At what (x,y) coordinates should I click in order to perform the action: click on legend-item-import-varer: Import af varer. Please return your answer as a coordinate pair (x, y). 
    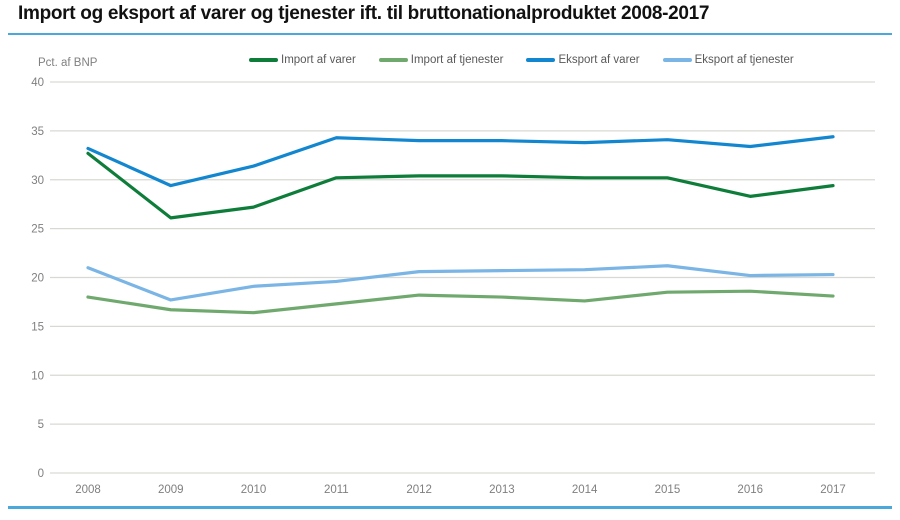
    Looking at the image, I should click on (302, 60).